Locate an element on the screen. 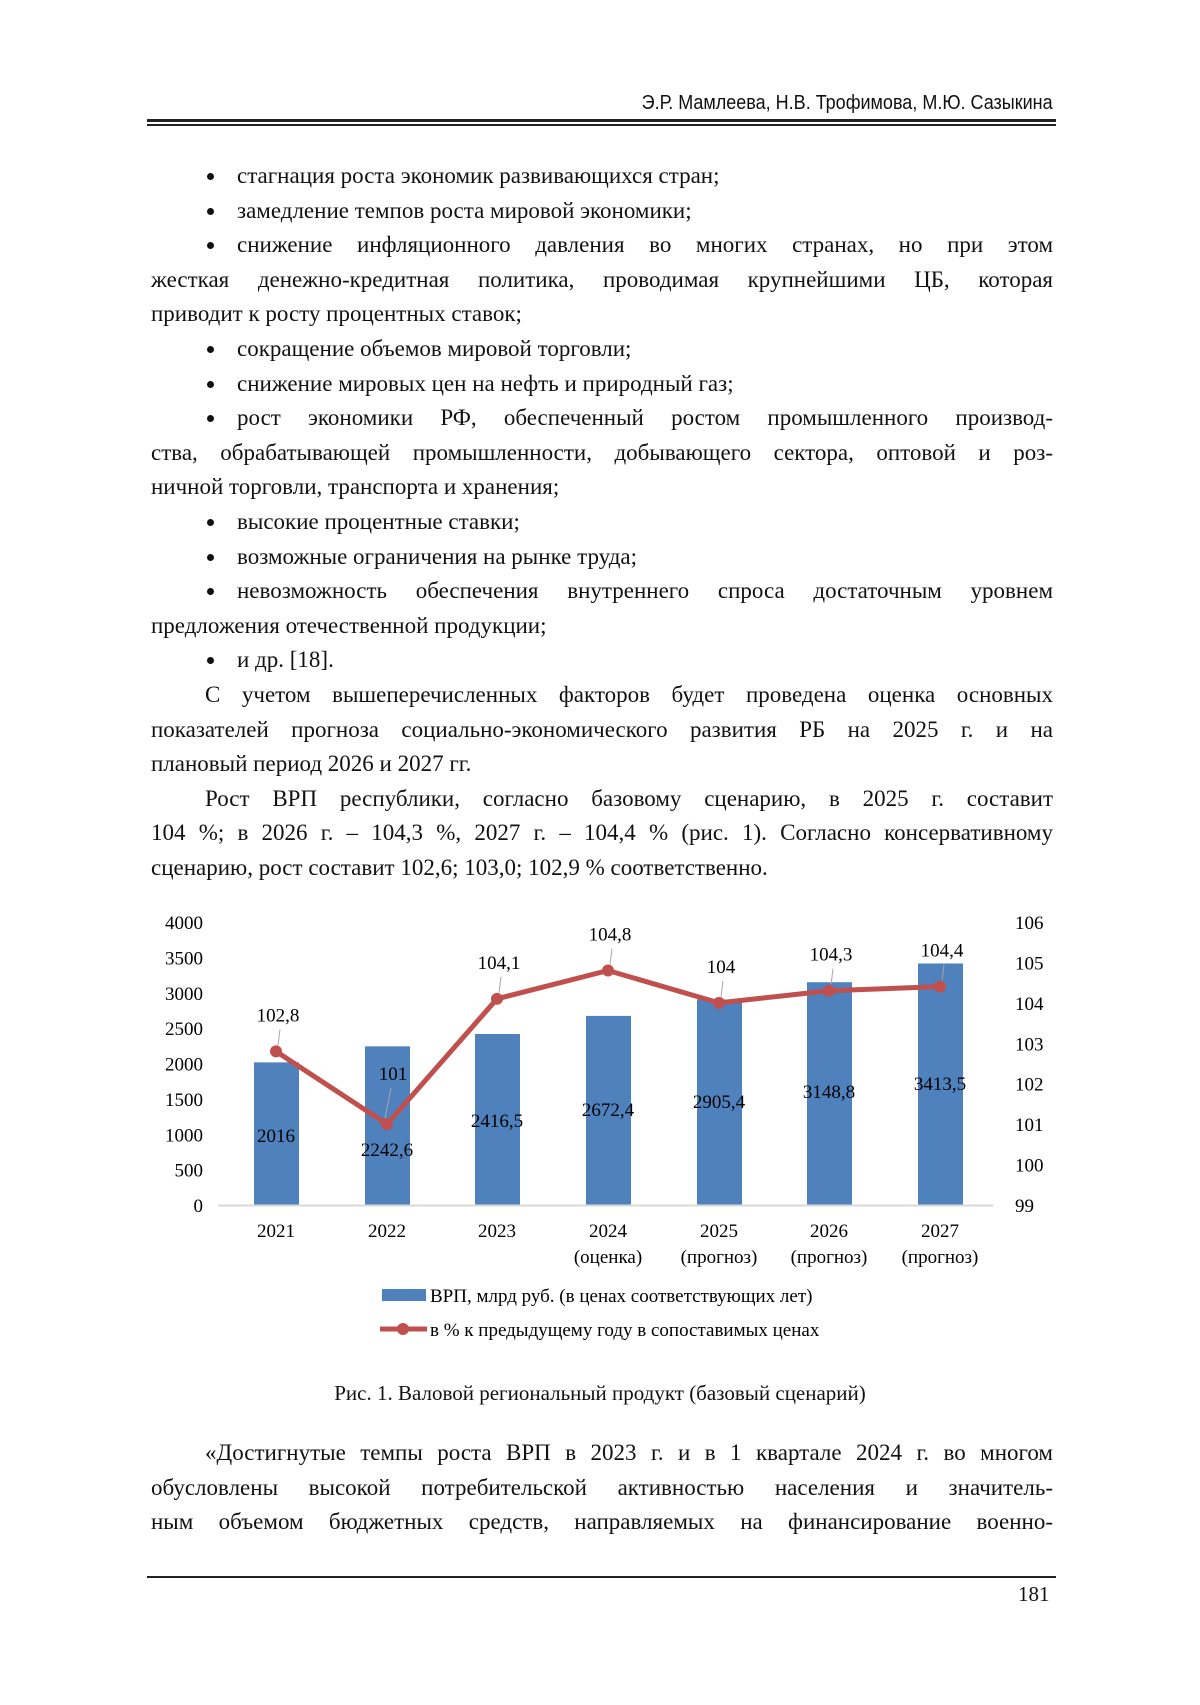 Image resolution: width=1200 pixels, height=1705 pixels. text-line: плановый период 2026 и 2027 гг. is located at coordinates (311, 764).